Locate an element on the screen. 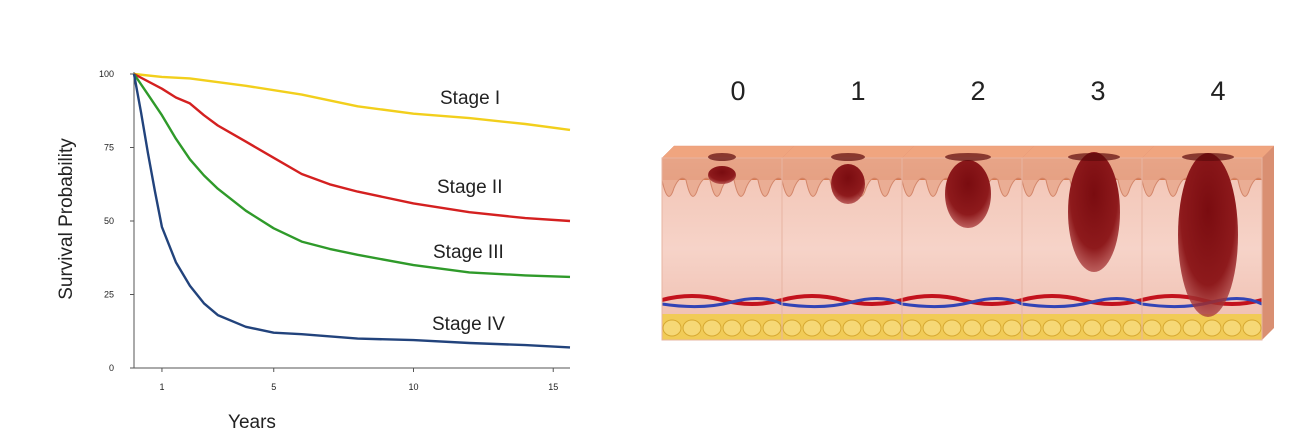 The width and height of the screenshot is (1296, 438). series-label: Stage II is located at coordinates (470, 187).